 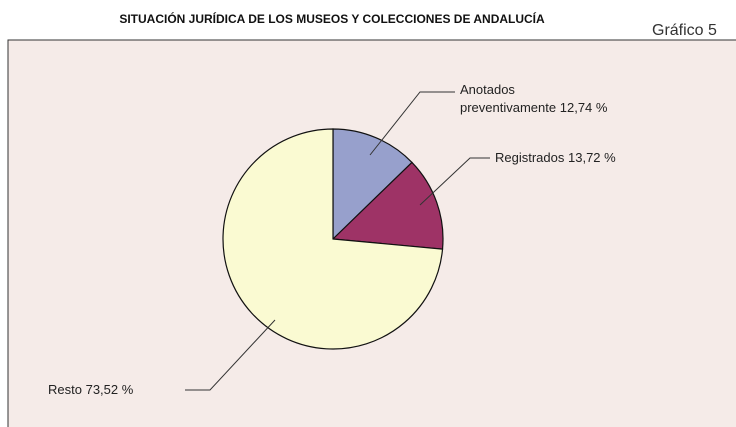 What do you see at coordinates (684, 30) in the screenshot?
I see `figure-label: Gráfico 5` at bounding box center [684, 30].